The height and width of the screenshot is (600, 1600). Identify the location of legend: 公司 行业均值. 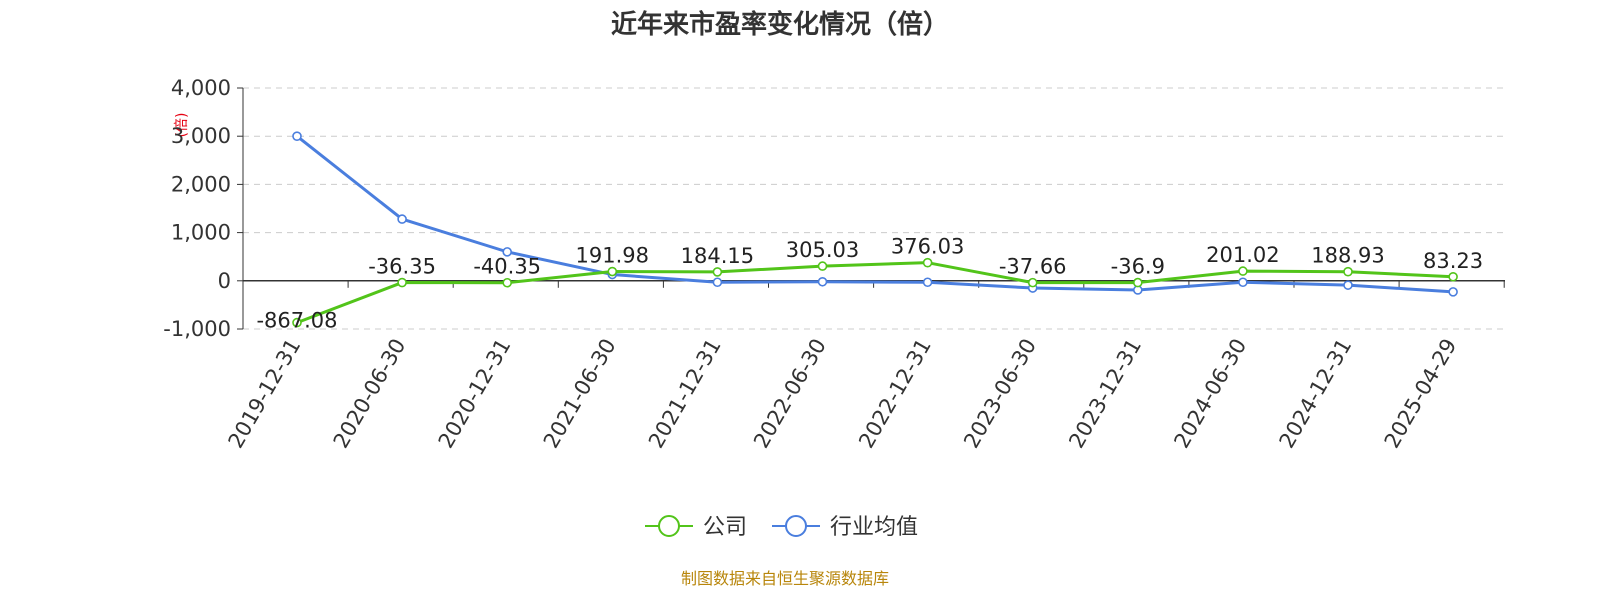
(781, 527).